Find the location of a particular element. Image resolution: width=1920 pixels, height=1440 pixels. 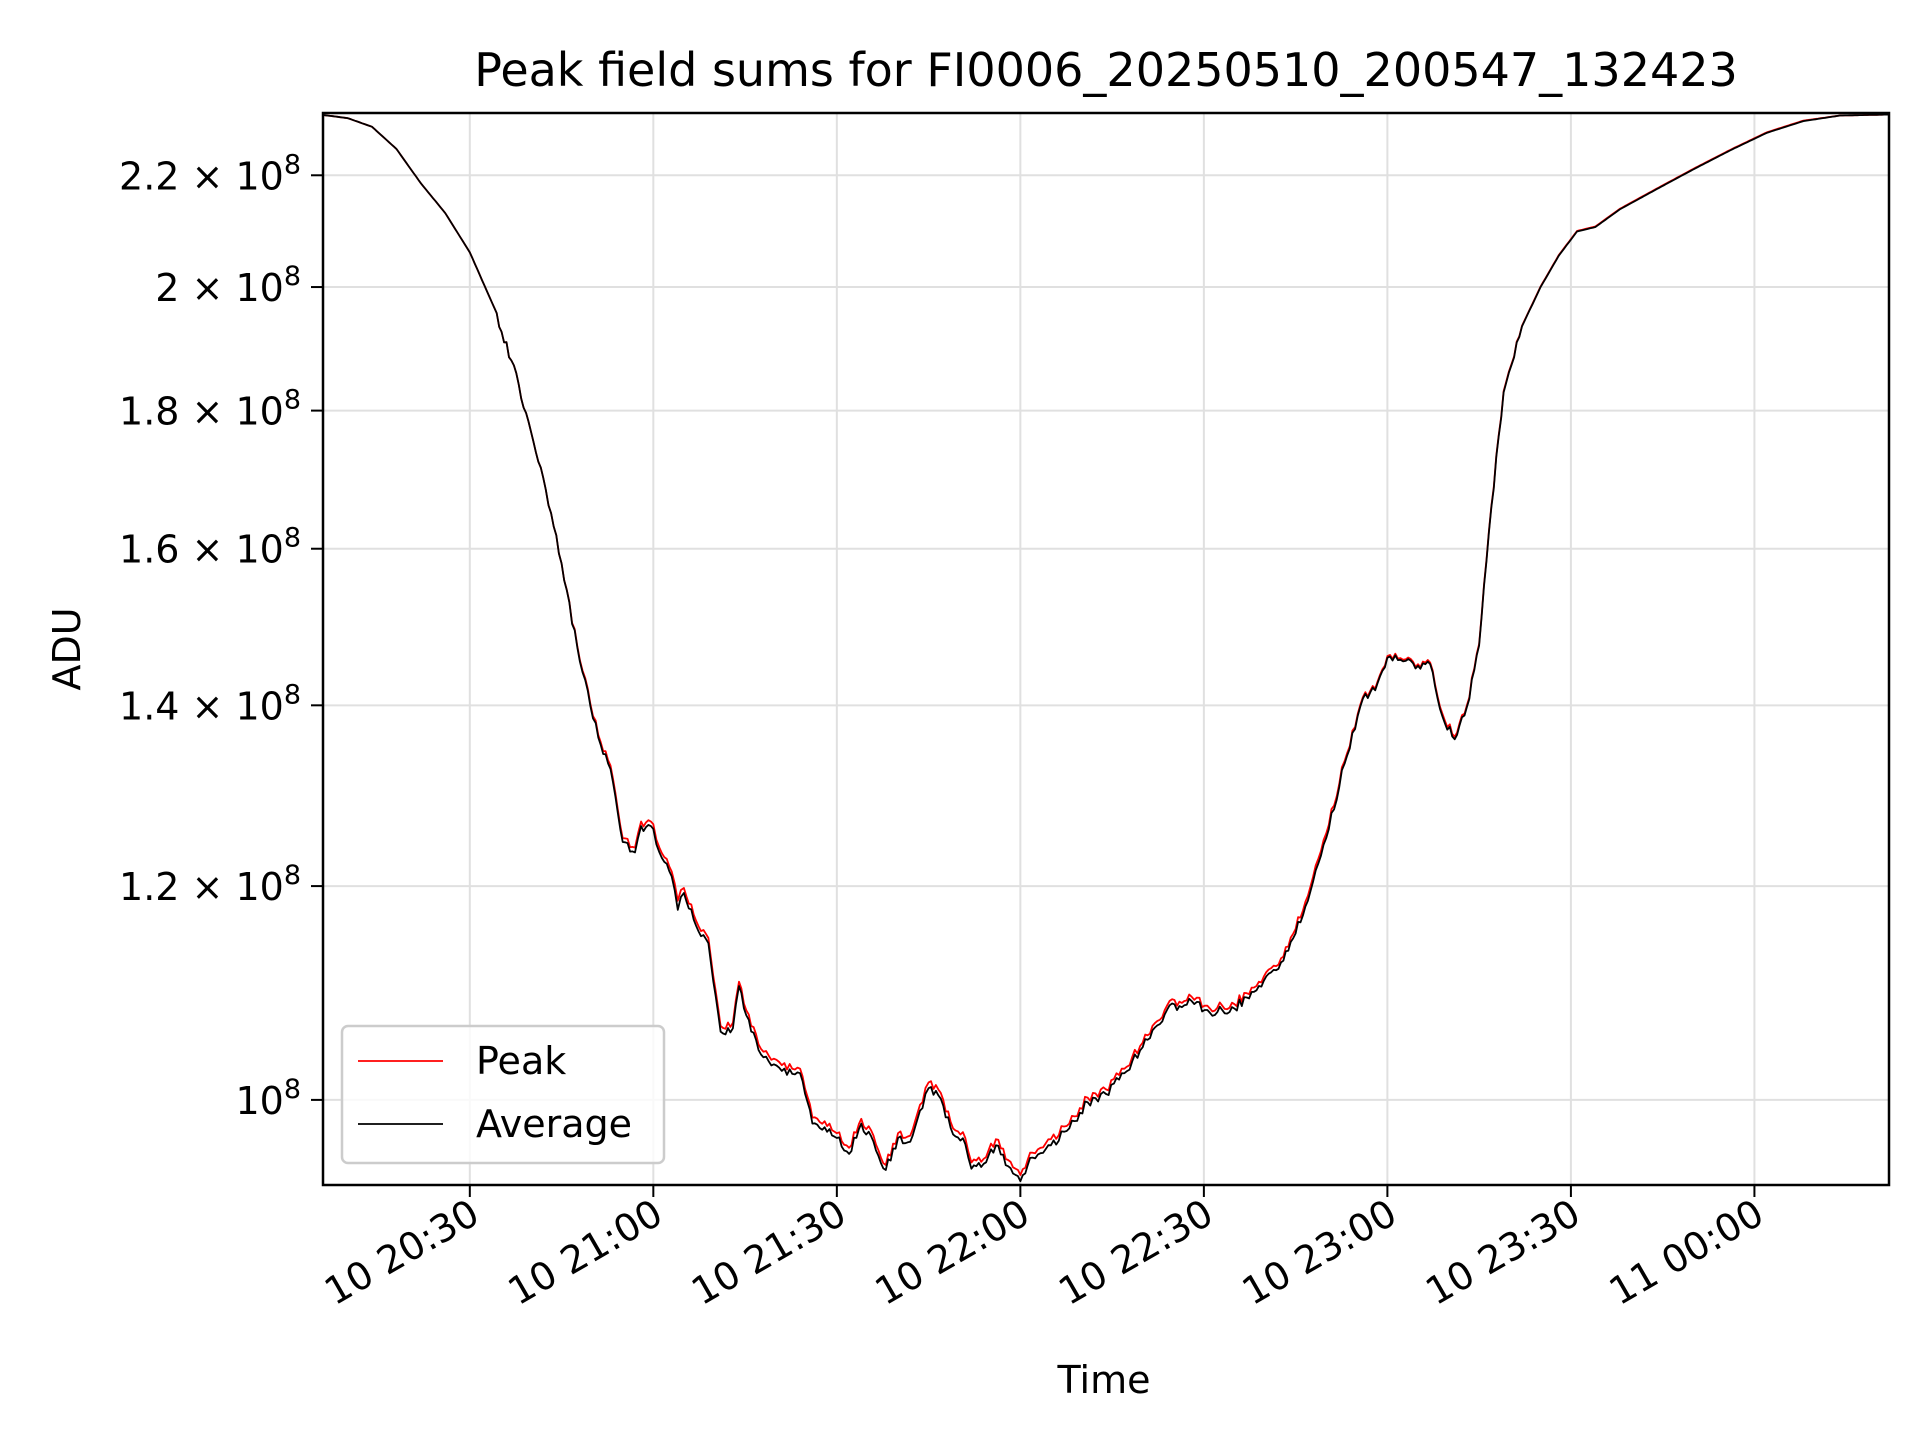

y-tick-label: 1.8 × 10⁸ is located at coordinates (210, 409).